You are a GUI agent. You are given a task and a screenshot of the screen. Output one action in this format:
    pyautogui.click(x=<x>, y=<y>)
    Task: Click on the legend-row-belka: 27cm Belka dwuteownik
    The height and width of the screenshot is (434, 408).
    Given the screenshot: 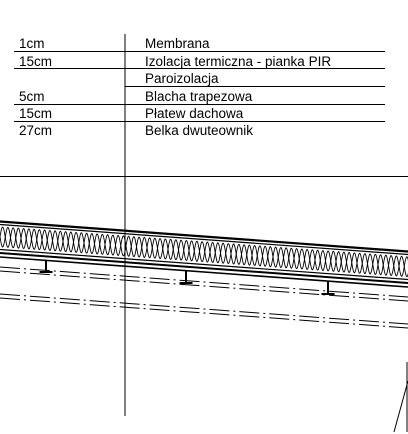 What is the action you would take?
    pyautogui.click(x=136, y=130)
    